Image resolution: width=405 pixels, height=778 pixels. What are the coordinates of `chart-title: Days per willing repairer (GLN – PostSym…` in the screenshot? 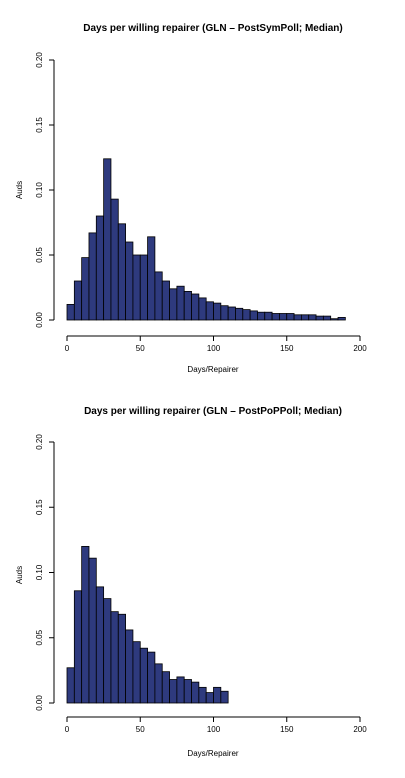 It's located at (213, 28).